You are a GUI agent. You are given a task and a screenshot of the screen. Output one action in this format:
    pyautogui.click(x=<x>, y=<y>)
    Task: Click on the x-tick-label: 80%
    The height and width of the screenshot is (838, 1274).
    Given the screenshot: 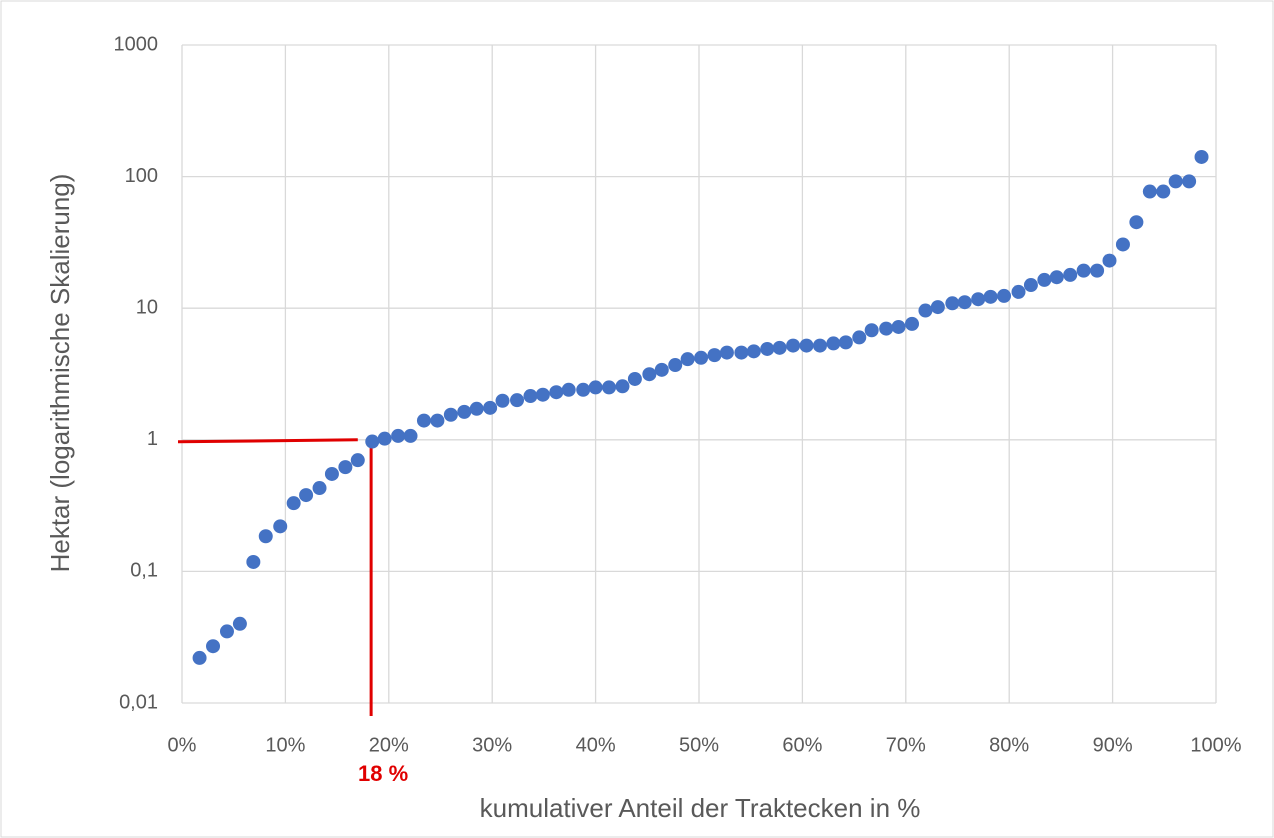 What is the action you would take?
    pyautogui.click(x=1009, y=745)
    